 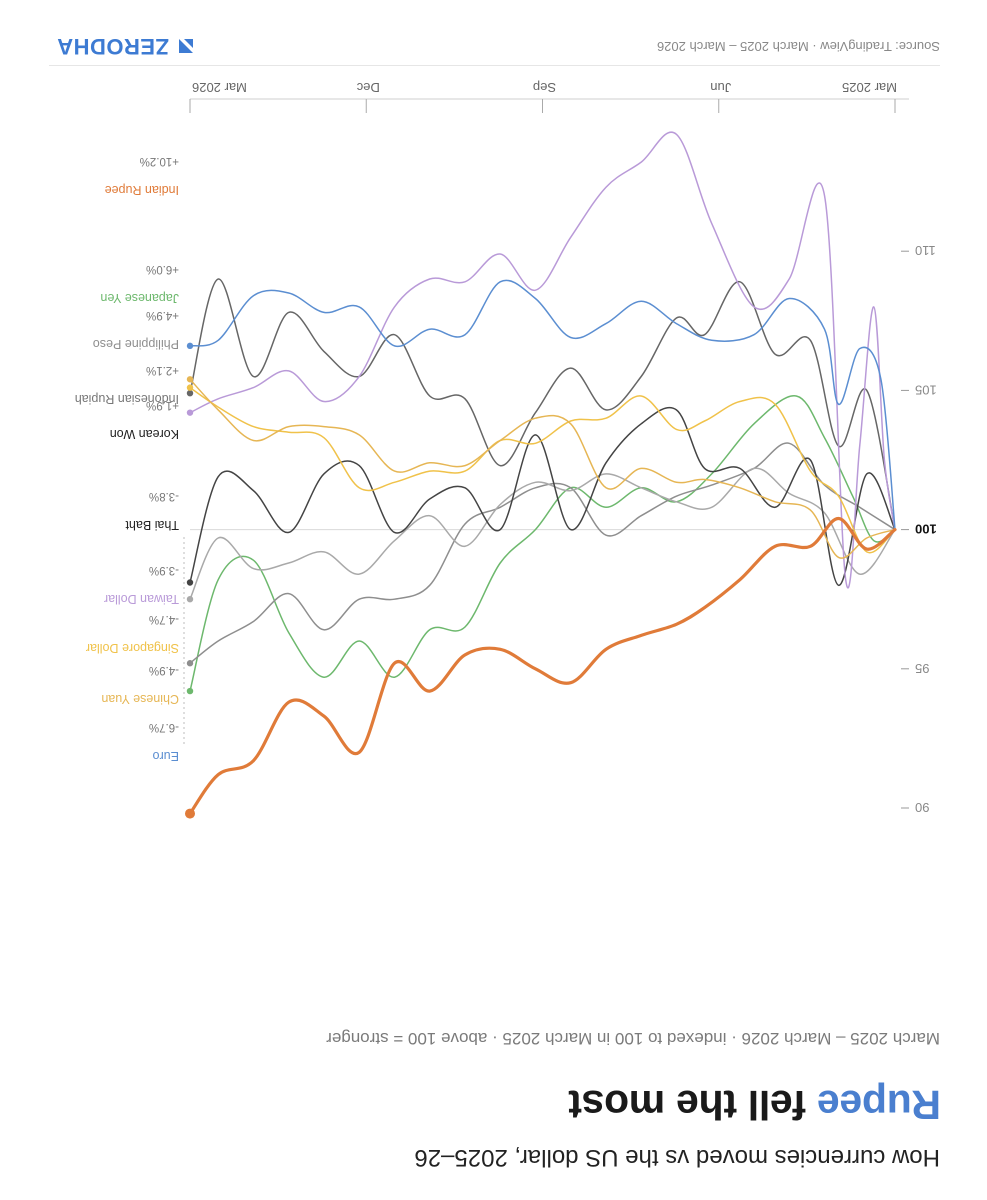 I want to click on x-tick-label: Dec, so click(x=368, y=87).